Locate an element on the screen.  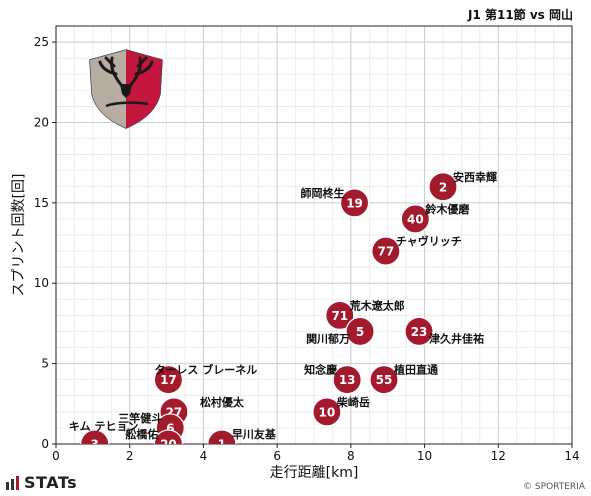
point-number: 55 is located at coordinates (384, 380).